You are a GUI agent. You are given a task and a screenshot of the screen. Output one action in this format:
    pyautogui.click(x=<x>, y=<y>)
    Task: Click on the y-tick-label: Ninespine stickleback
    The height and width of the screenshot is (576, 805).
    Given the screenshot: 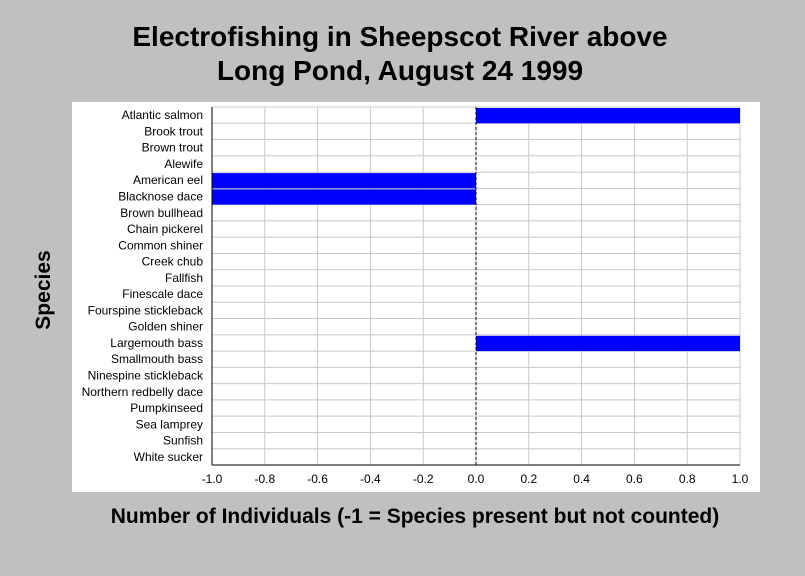 What is the action you would take?
    pyautogui.click(x=146, y=376)
    